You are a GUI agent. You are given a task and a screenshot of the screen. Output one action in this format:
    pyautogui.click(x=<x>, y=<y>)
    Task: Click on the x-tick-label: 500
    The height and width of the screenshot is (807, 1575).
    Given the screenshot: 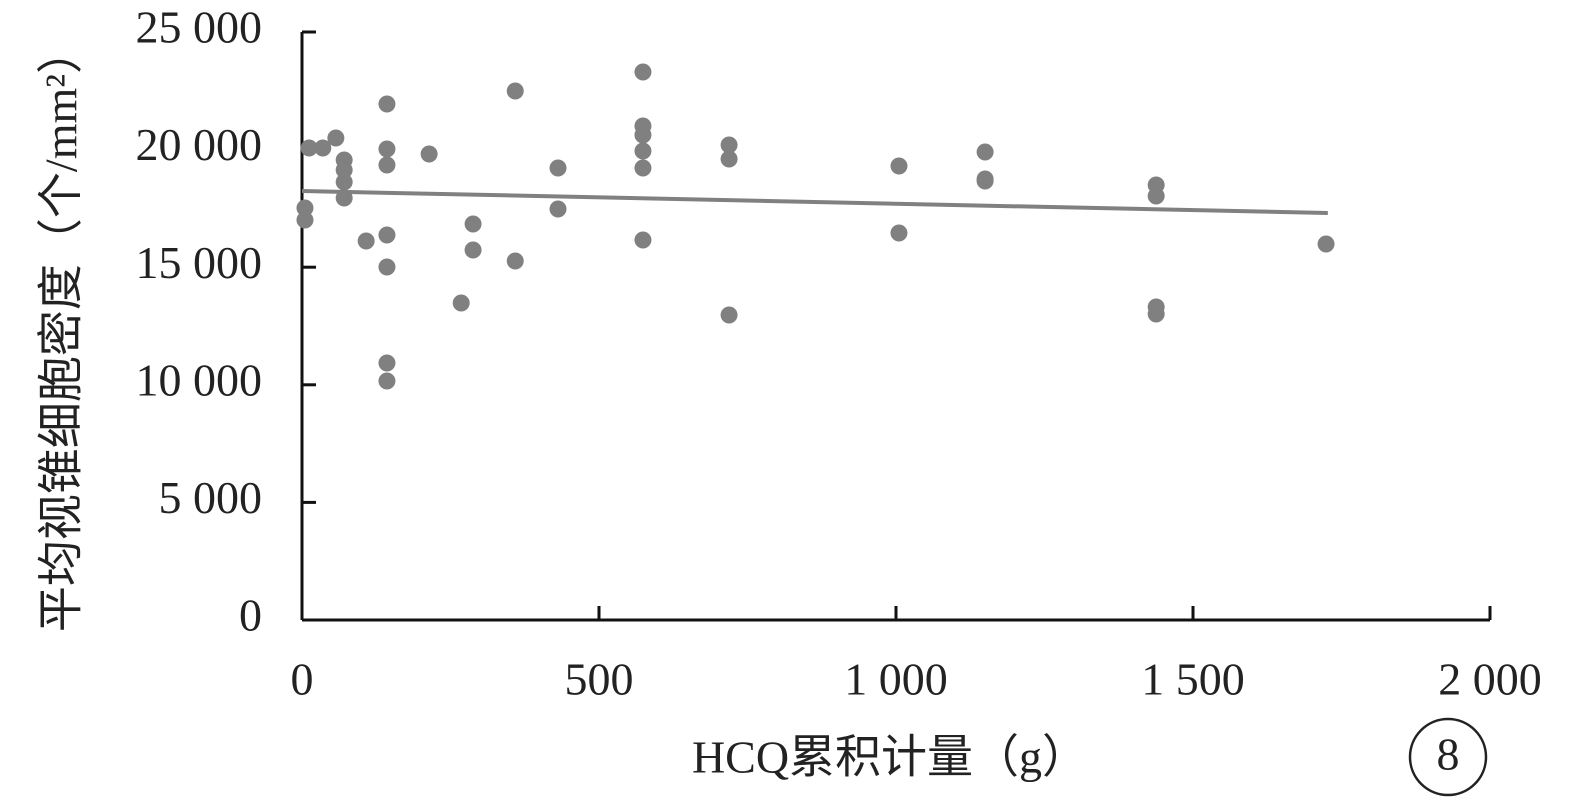 What is the action you would take?
    pyautogui.click(x=599, y=679)
    